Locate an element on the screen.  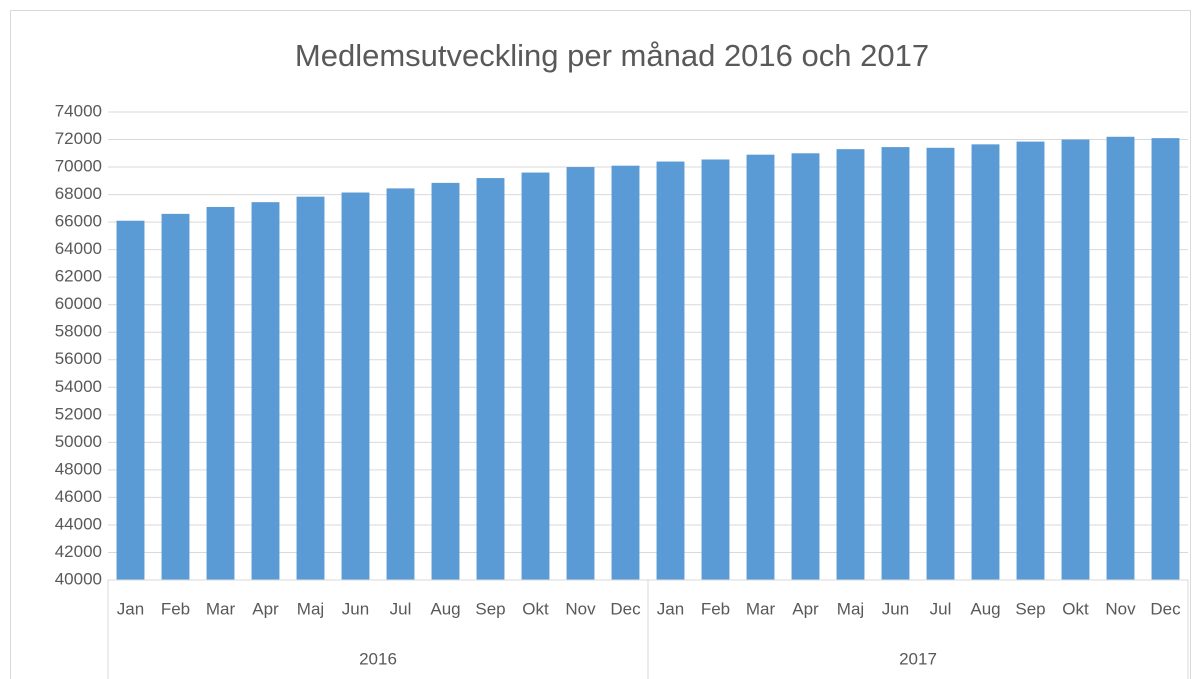
y-tick-label: 58000 is located at coordinates (78, 331).